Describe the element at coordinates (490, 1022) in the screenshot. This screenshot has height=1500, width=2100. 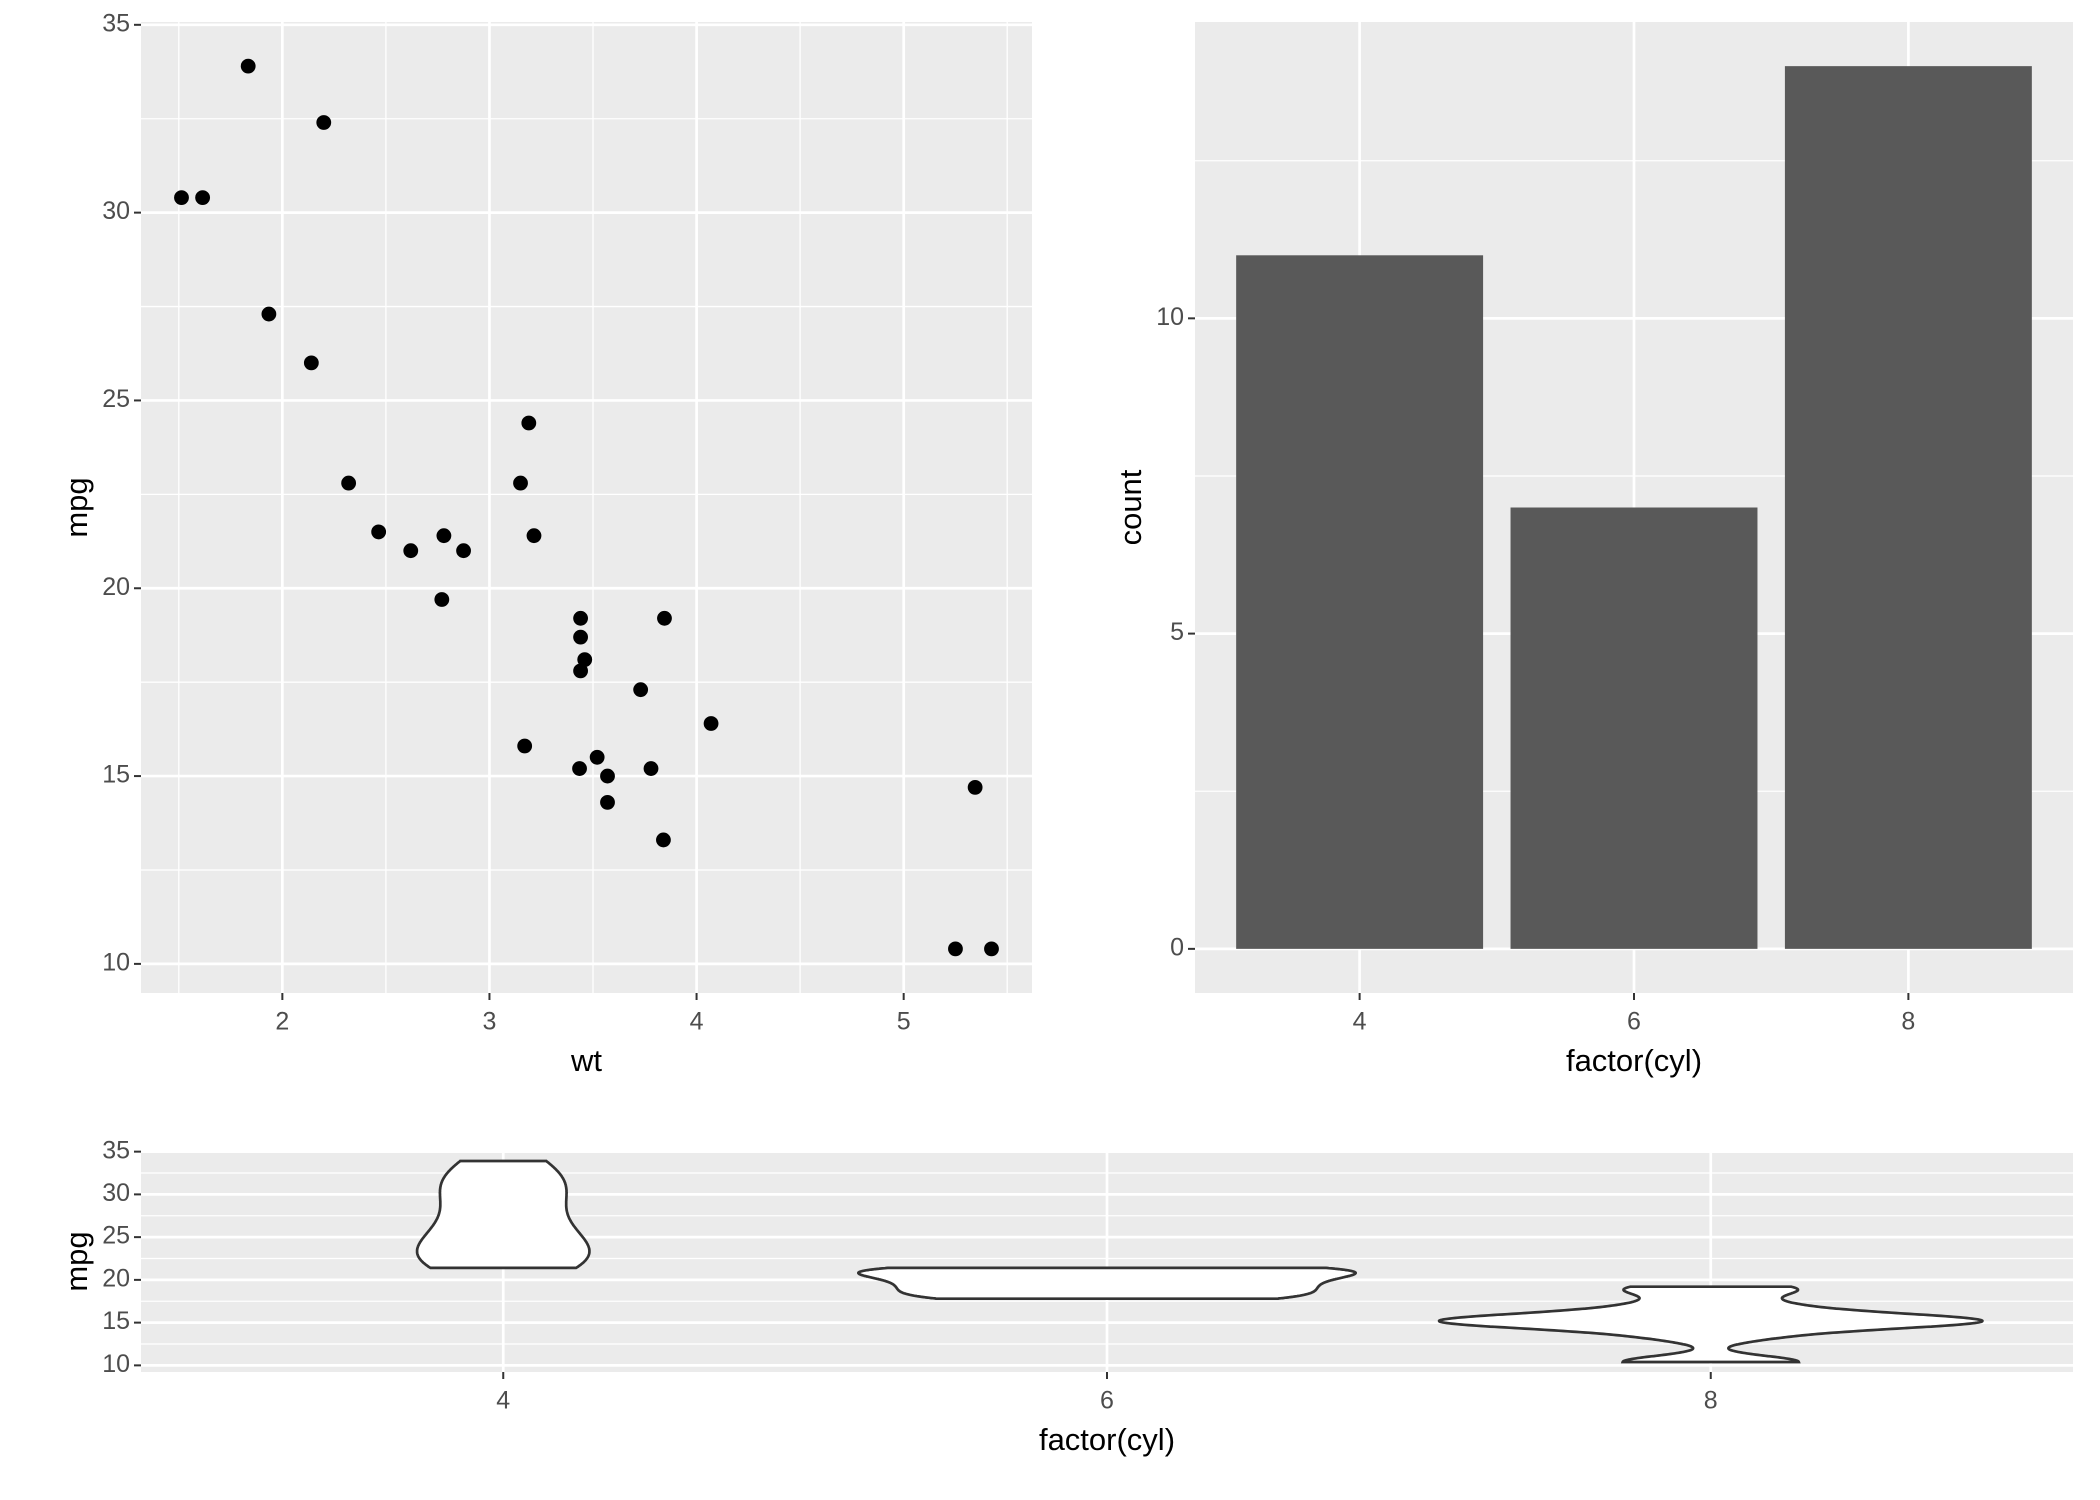
I see `x-tick-label: 3` at that location.